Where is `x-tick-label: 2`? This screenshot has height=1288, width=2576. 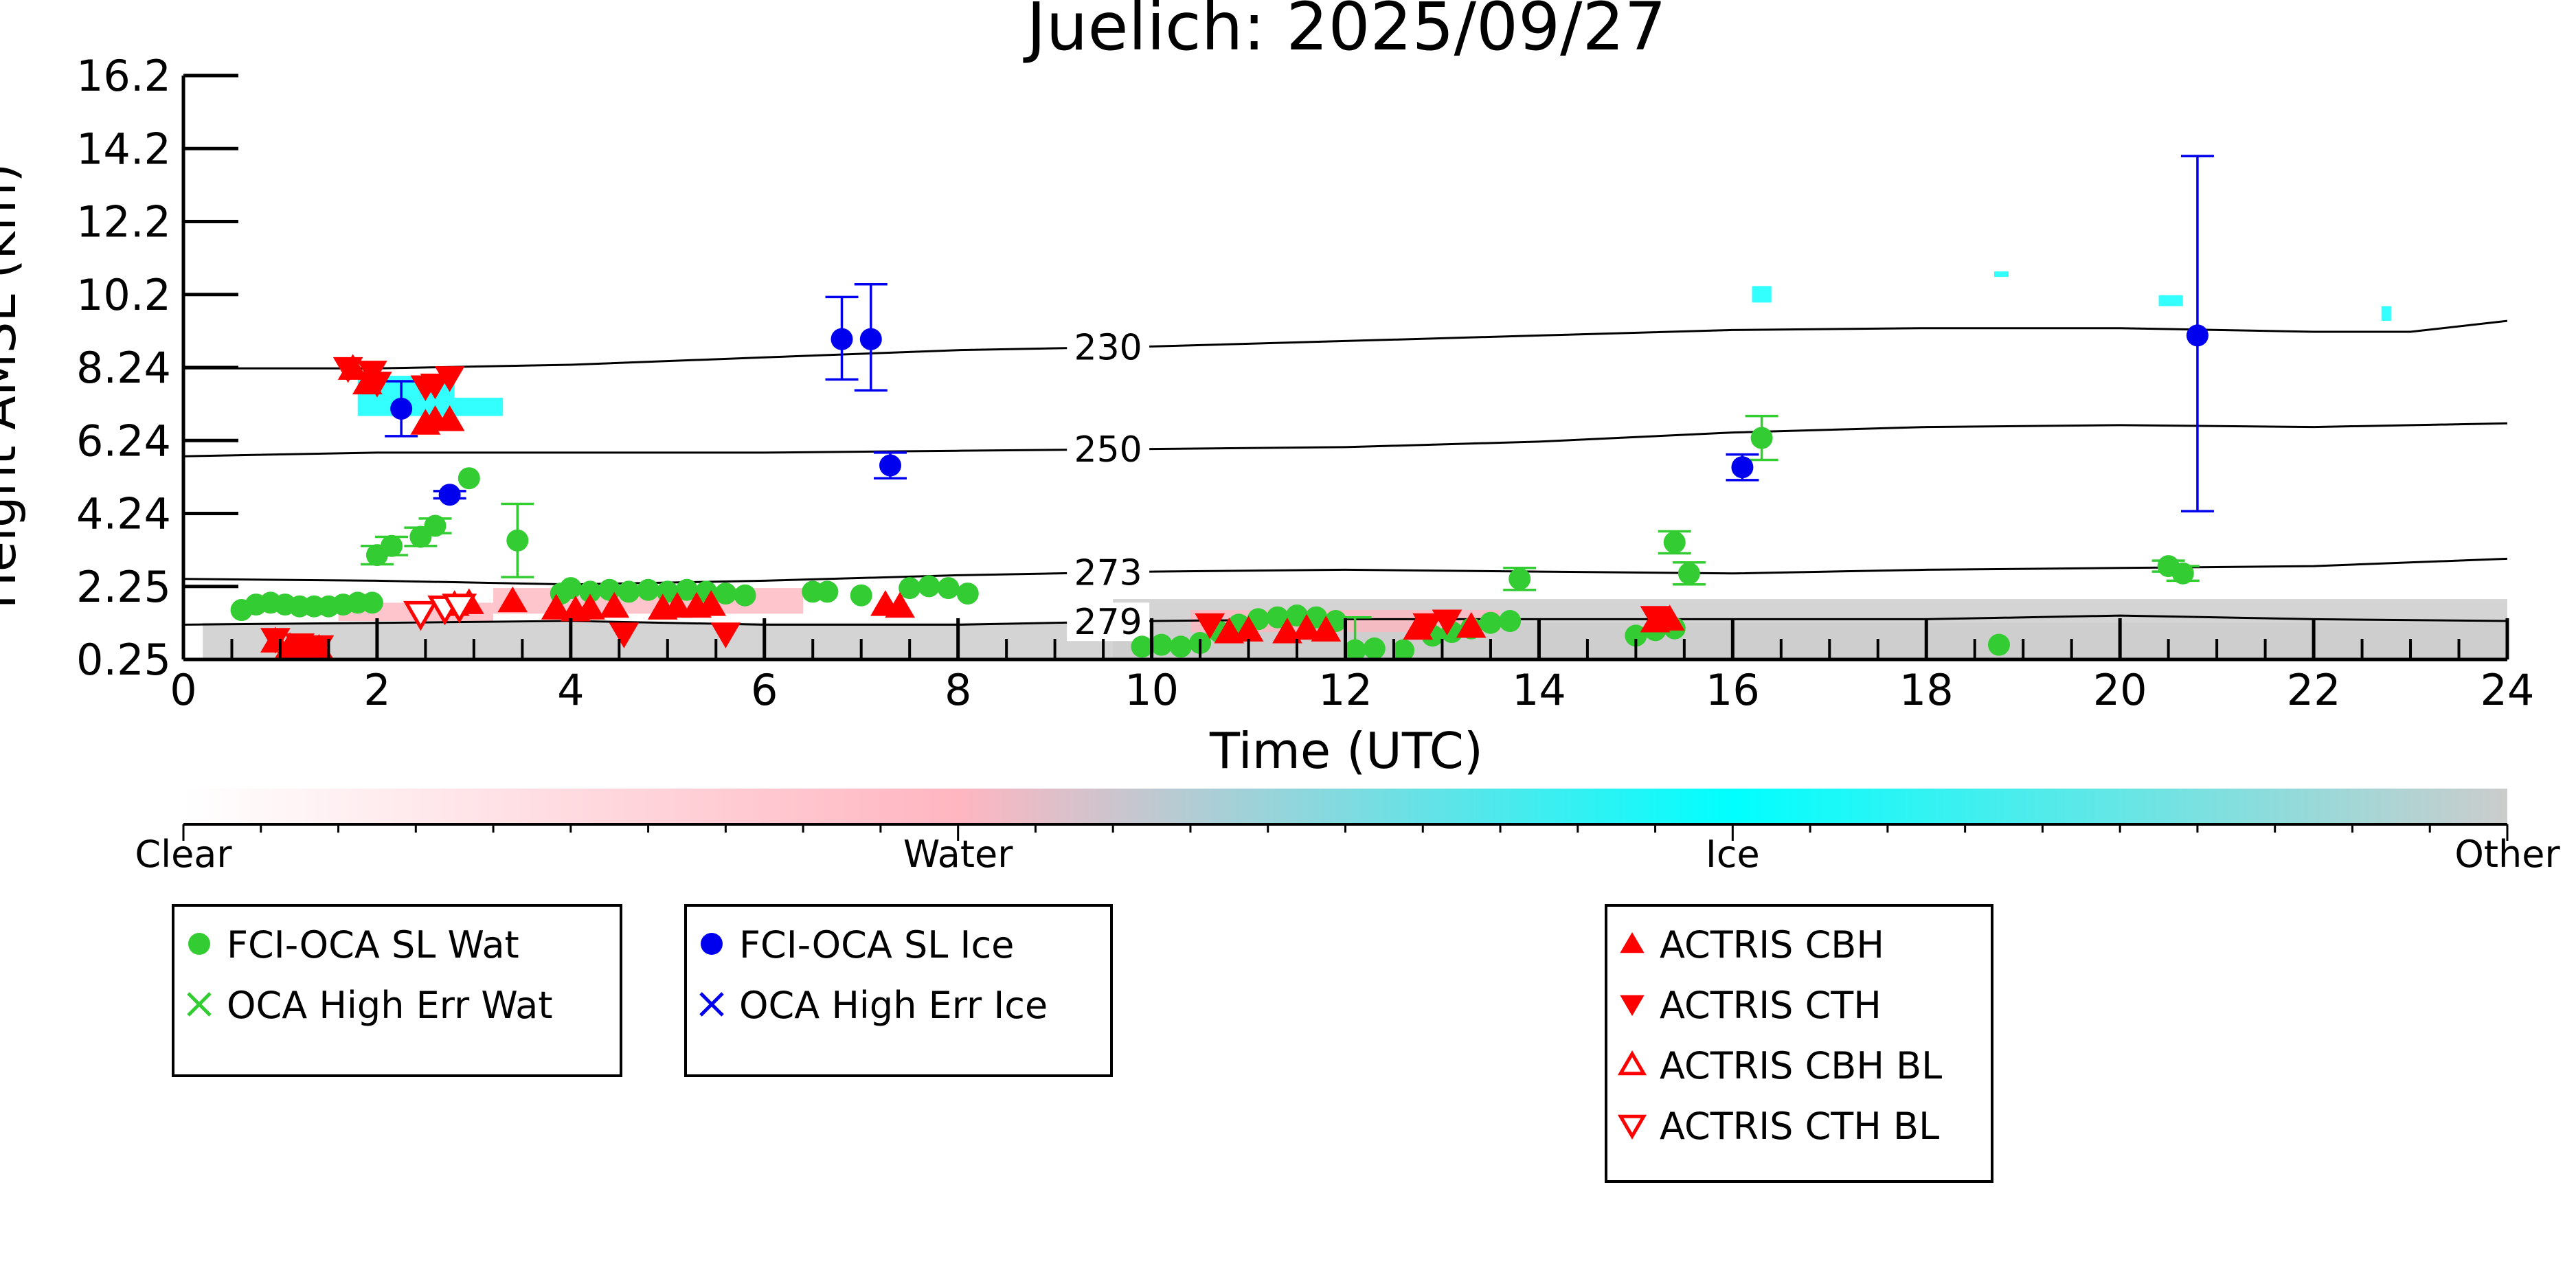
x-tick-label: 2 is located at coordinates (376, 690).